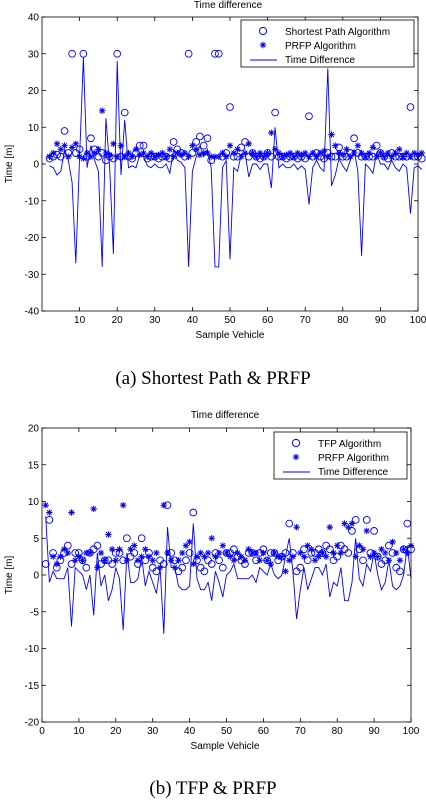  What do you see at coordinates (9, 164) in the screenshot?
I see `chart-a-ylabel: Time [m]` at bounding box center [9, 164].